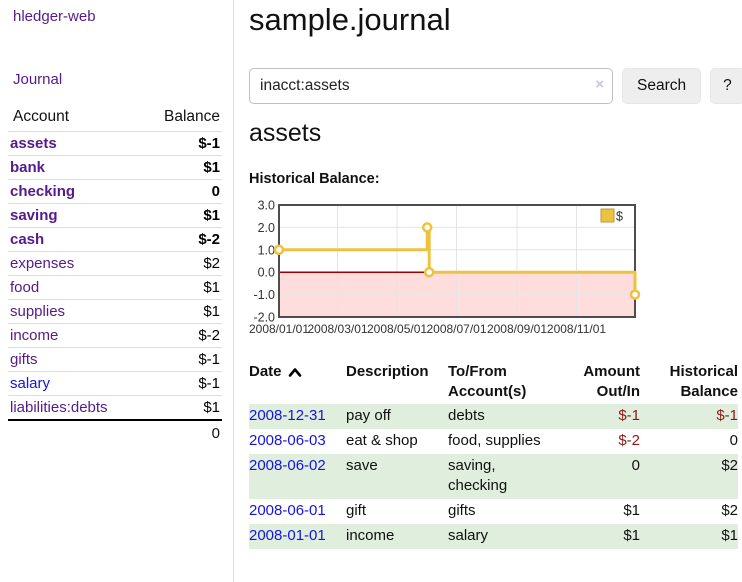  What do you see at coordinates (28, 167) in the screenshot?
I see `account-link: bank` at bounding box center [28, 167].